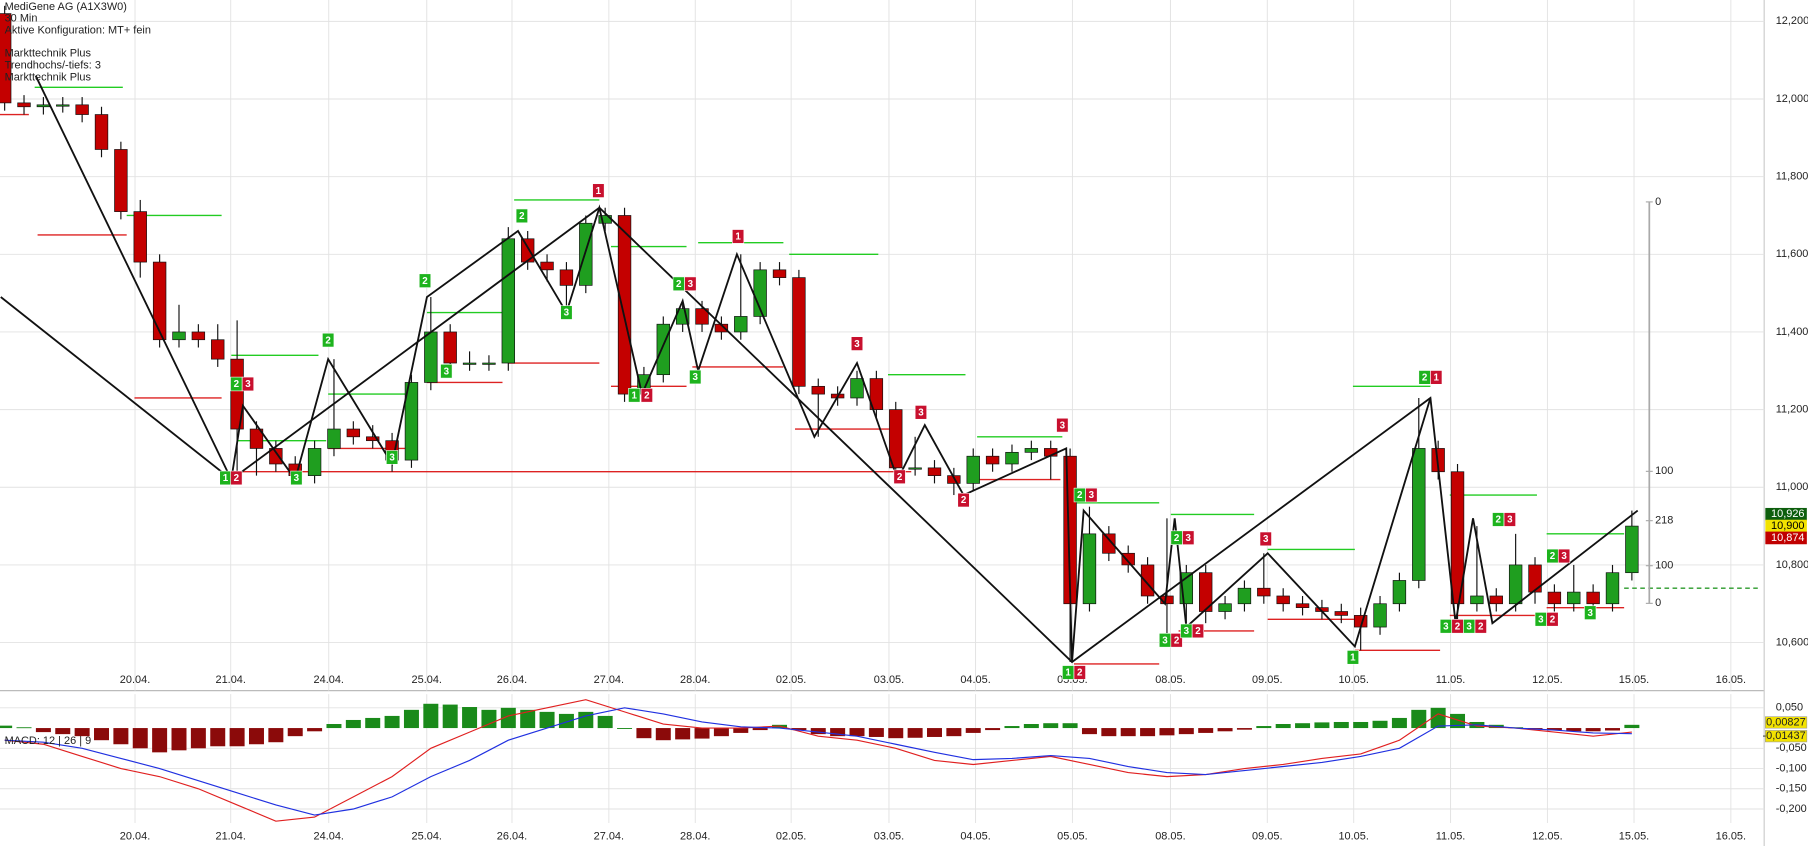 The height and width of the screenshot is (846, 1808). What do you see at coordinates (889, 680) in the screenshot?
I see `x-tick-label: 03.05.` at bounding box center [889, 680].